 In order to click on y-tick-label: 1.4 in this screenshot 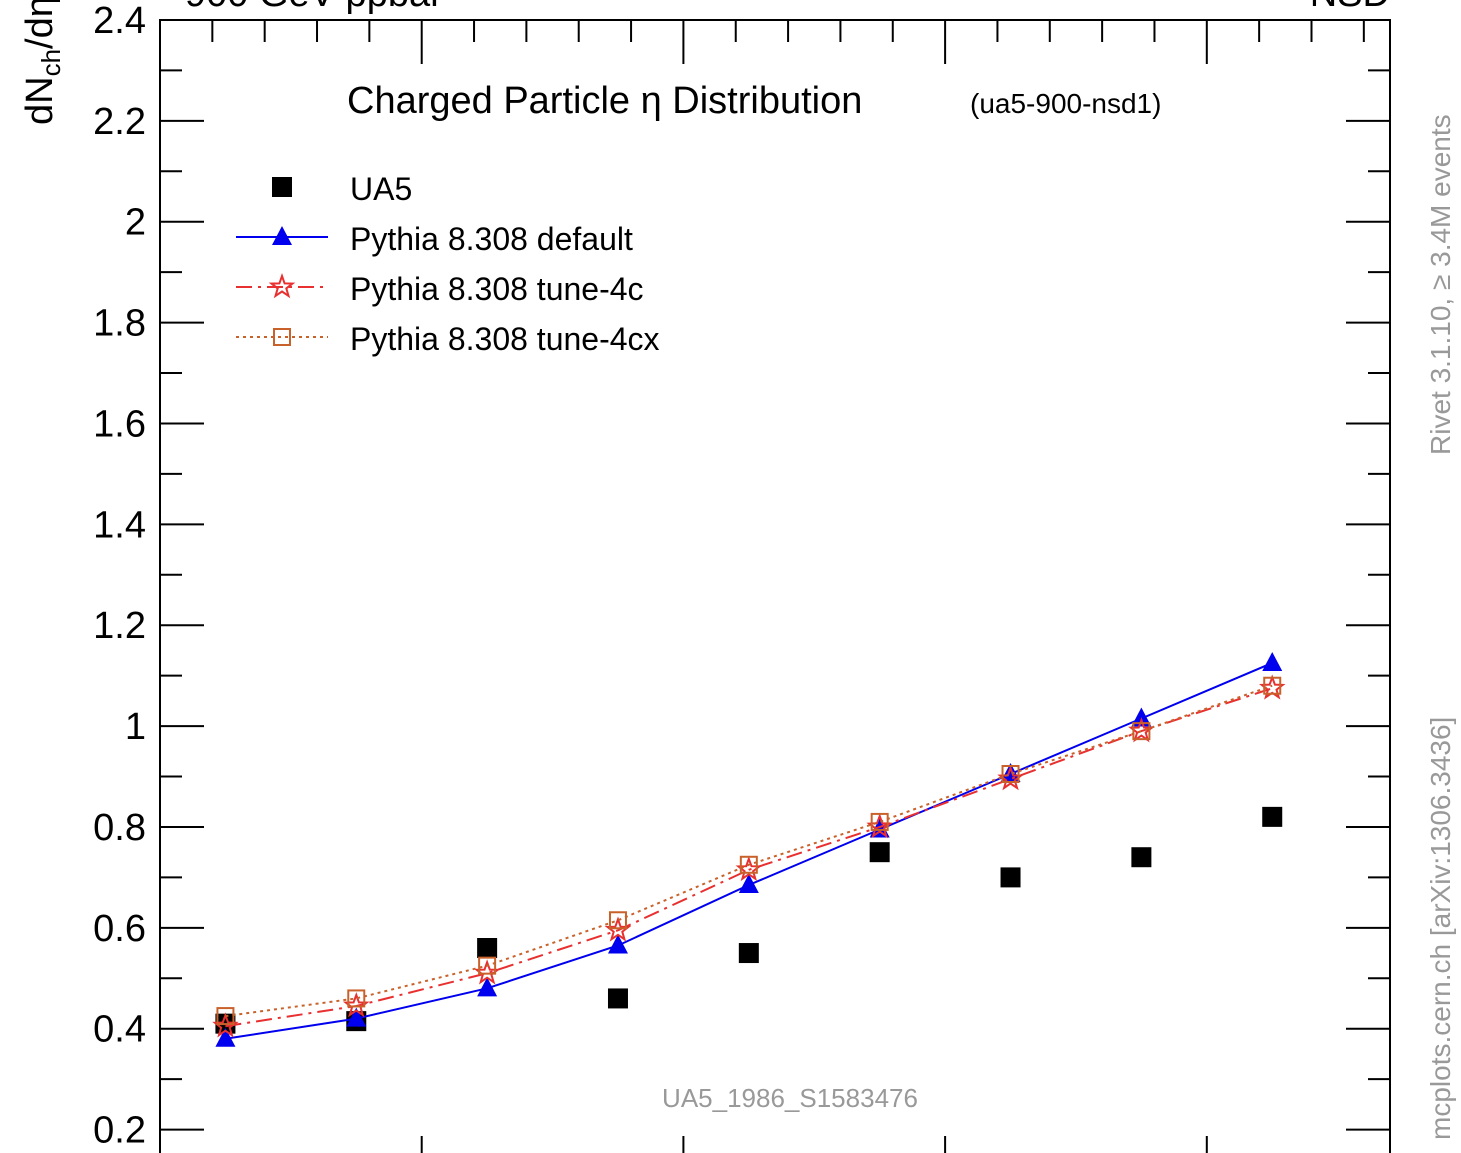, I will do `click(119, 525)`.